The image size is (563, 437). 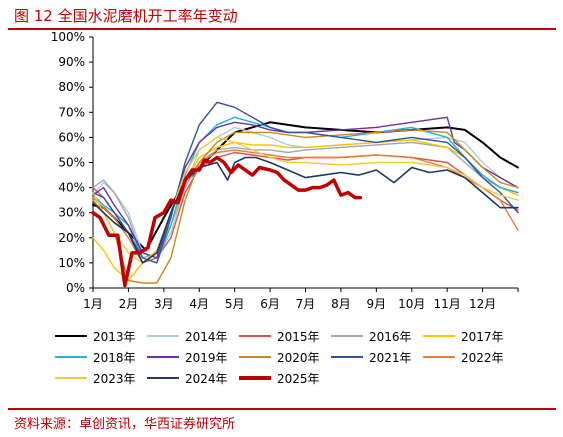 What do you see at coordinates (125, 424) in the screenshot?
I see `source-note: 资料来源：卓创资讯，华西证券研究所` at bounding box center [125, 424].